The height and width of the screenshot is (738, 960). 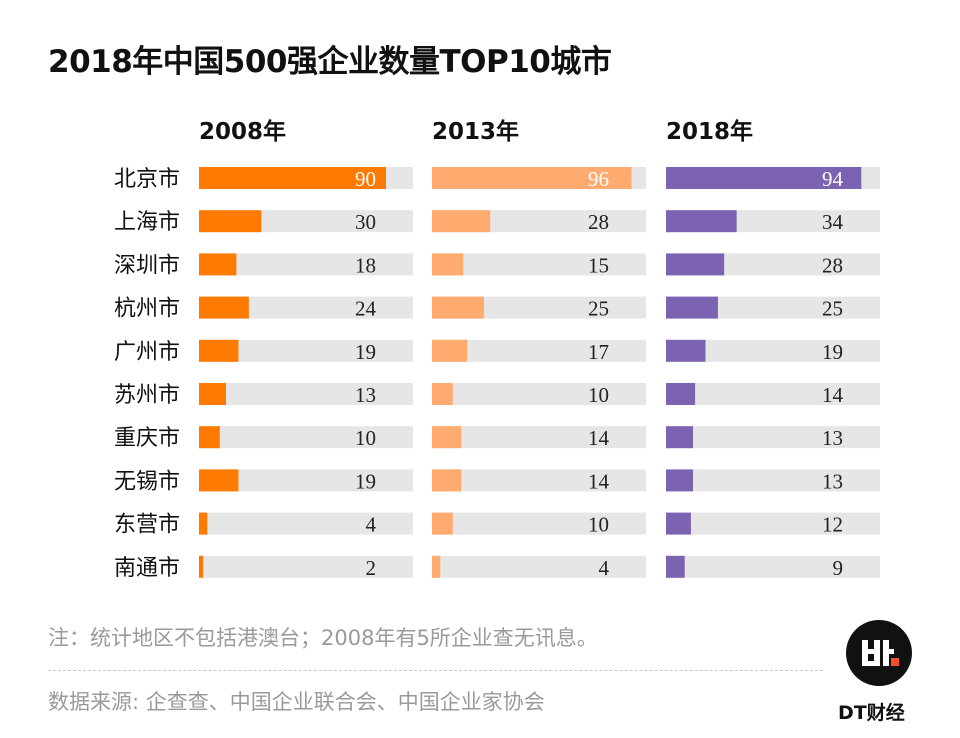 What do you see at coordinates (147, 352) in the screenshot?
I see `category-label: 广州市` at bounding box center [147, 352].